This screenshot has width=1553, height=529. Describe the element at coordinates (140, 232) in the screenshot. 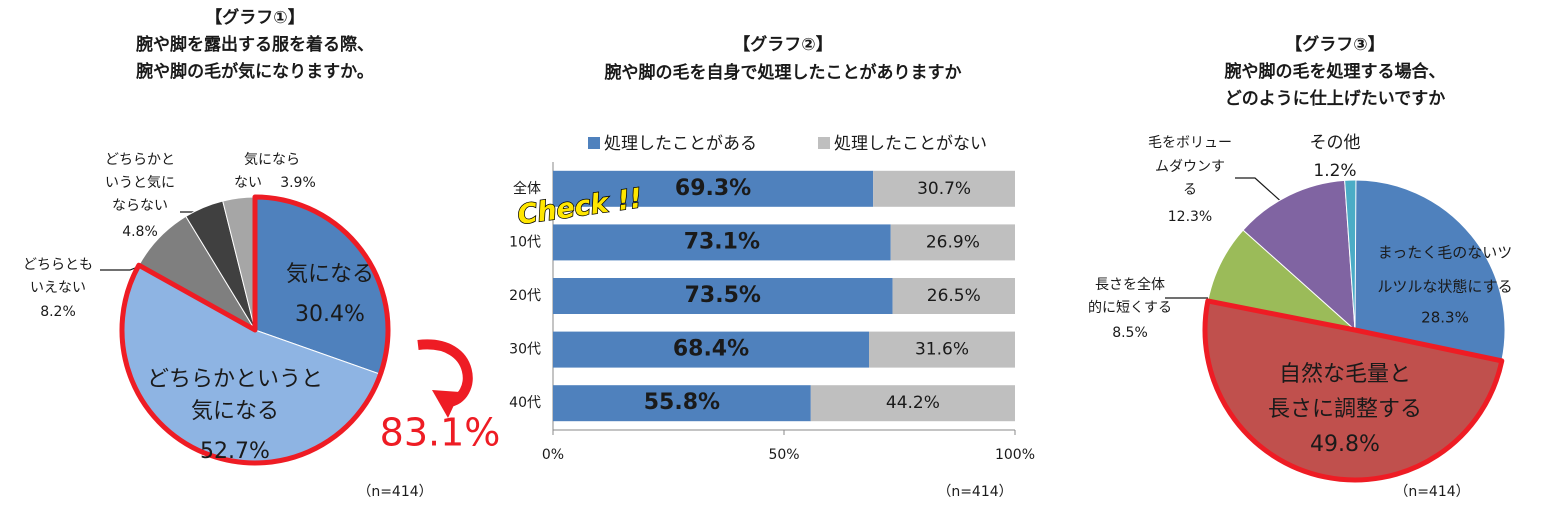

I see `slice-value-label: 4.8%` at that location.